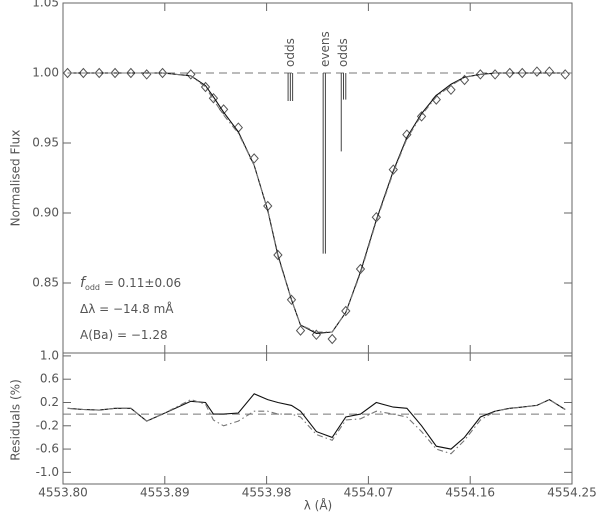  I want to click on annotation: fodd = 0.11±0.06, so click(130, 283).